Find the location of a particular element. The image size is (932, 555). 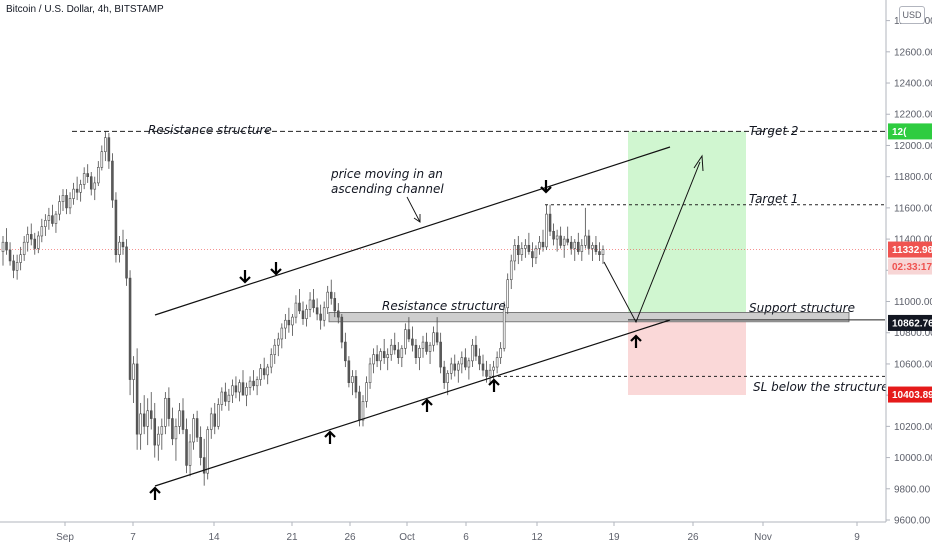

stop-loss-price-badge-bg is located at coordinates (910, 394).